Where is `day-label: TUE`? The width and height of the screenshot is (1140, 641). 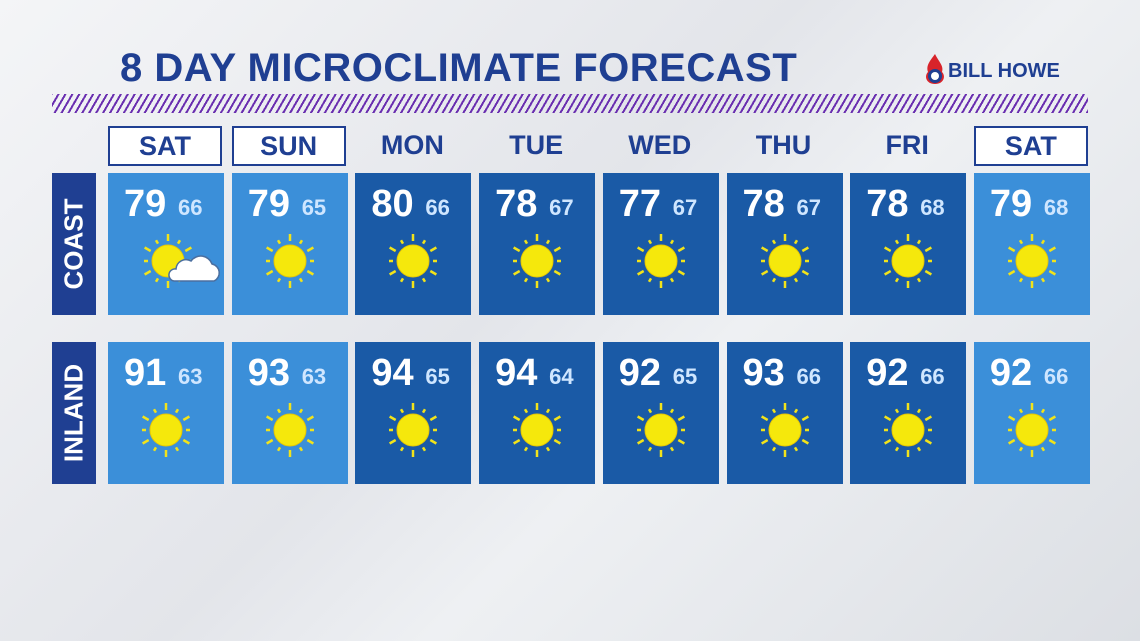
day-label: TUE is located at coordinates (536, 145).